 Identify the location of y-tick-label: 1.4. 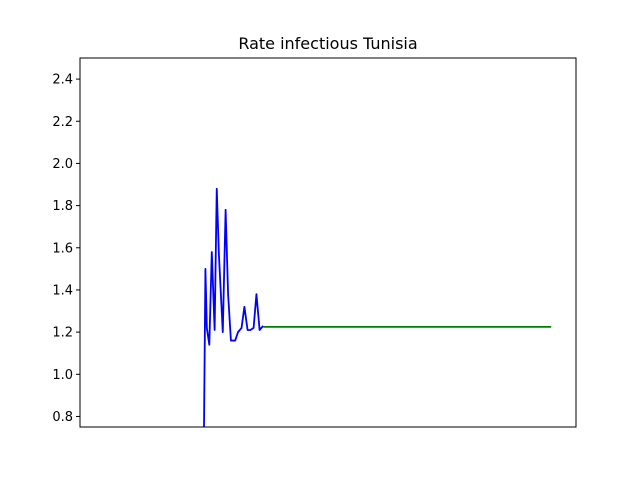
(62, 290).